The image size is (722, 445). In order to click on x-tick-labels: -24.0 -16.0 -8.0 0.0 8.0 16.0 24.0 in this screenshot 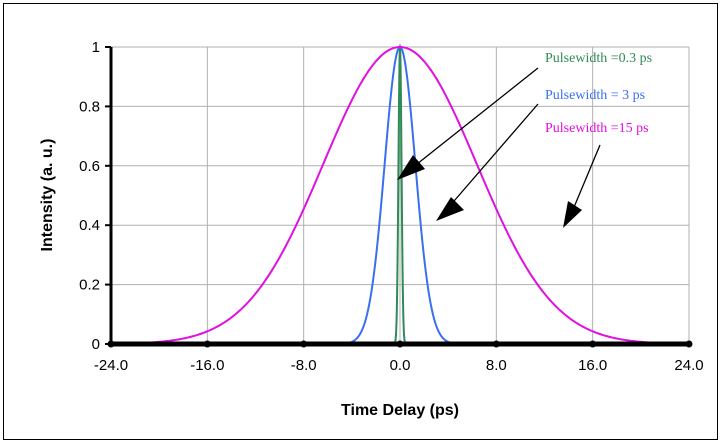, I will do `click(399, 365)`.